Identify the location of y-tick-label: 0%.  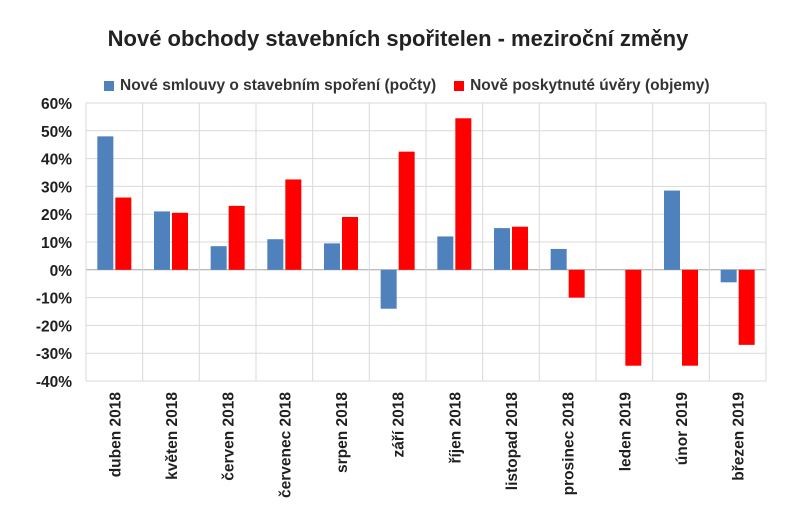
(61, 271).